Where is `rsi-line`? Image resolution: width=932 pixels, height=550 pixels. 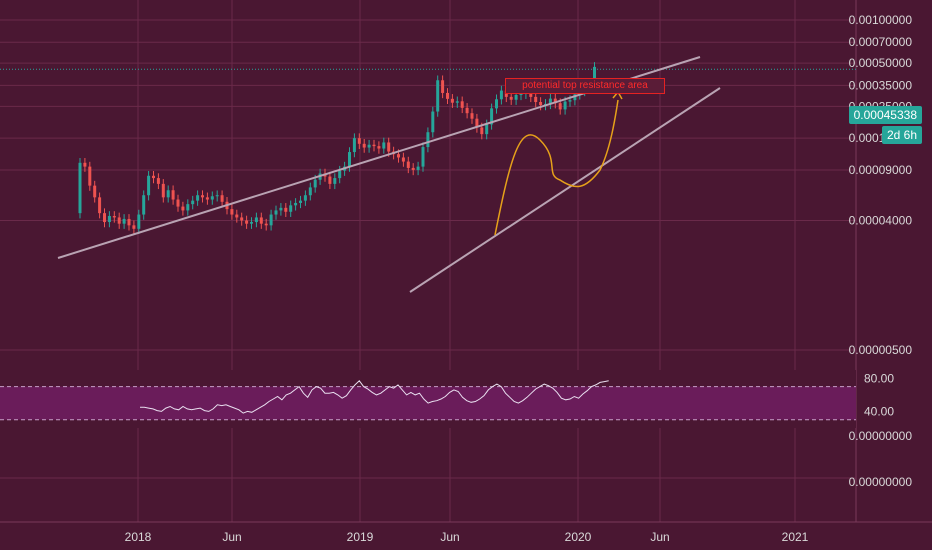
rsi-line is located at coordinates (374, 397).